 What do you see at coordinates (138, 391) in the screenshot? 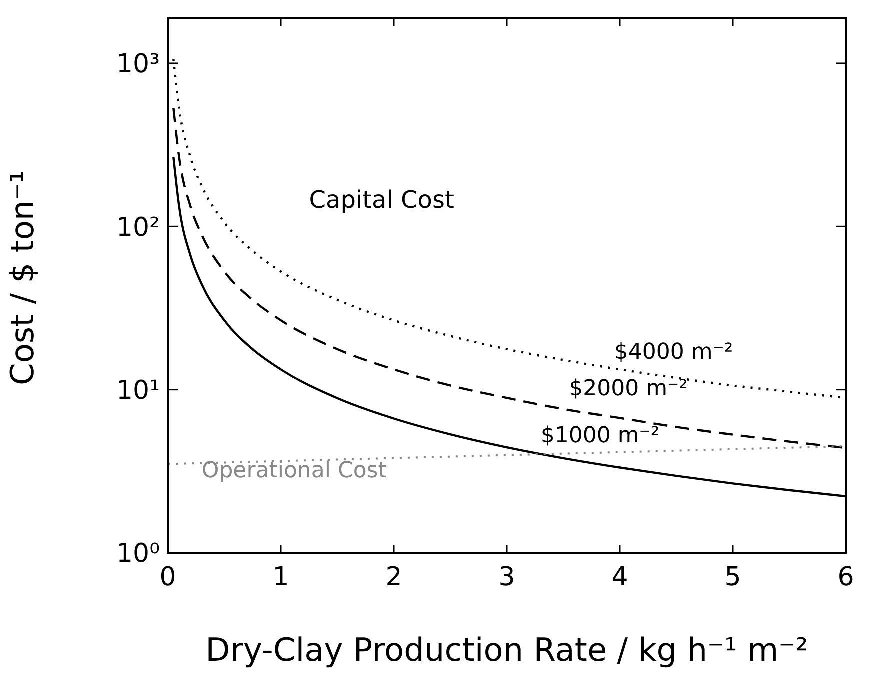
I see `y-tick-label: 10¹` at bounding box center [138, 391].